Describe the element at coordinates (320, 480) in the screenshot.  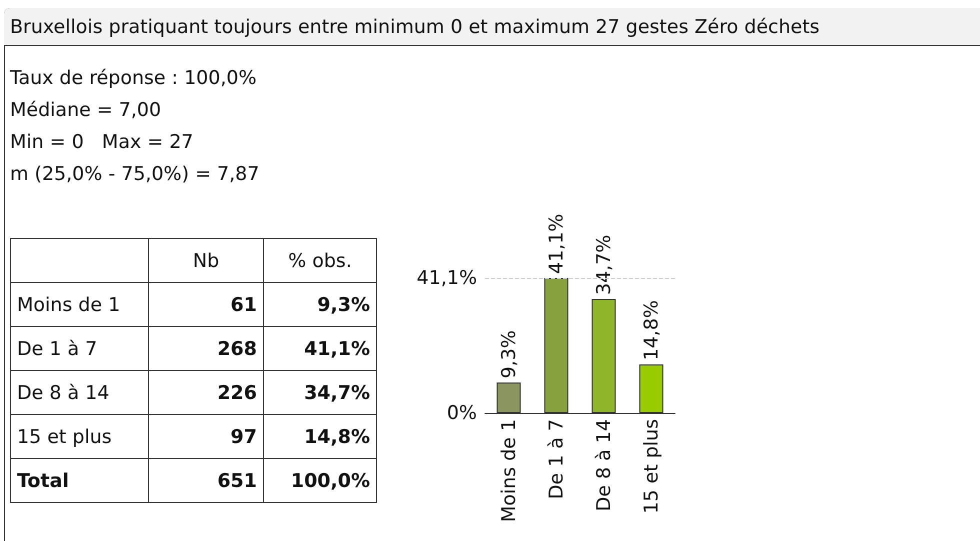
I see `data-label: 100,0%` at that location.